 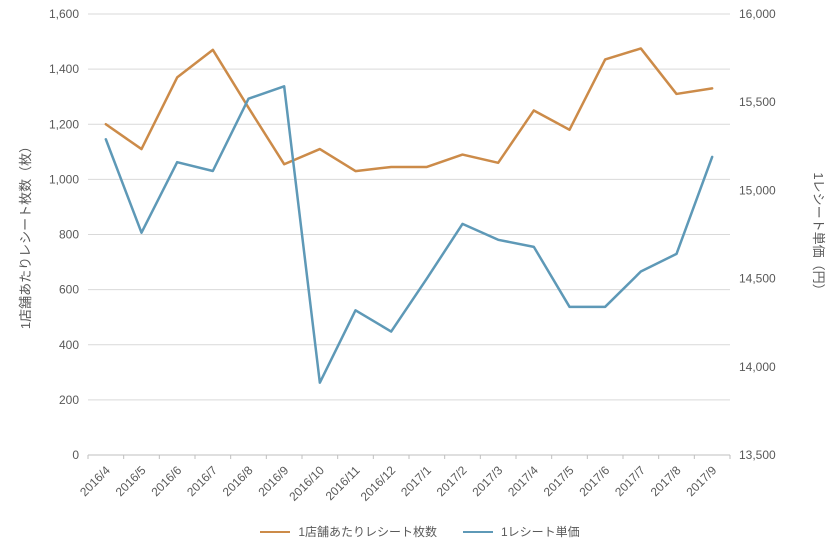 What do you see at coordinates (69, 400) in the screenshot?
I see `left-axis-tick-label: 200` at bounding box center [69, 400].